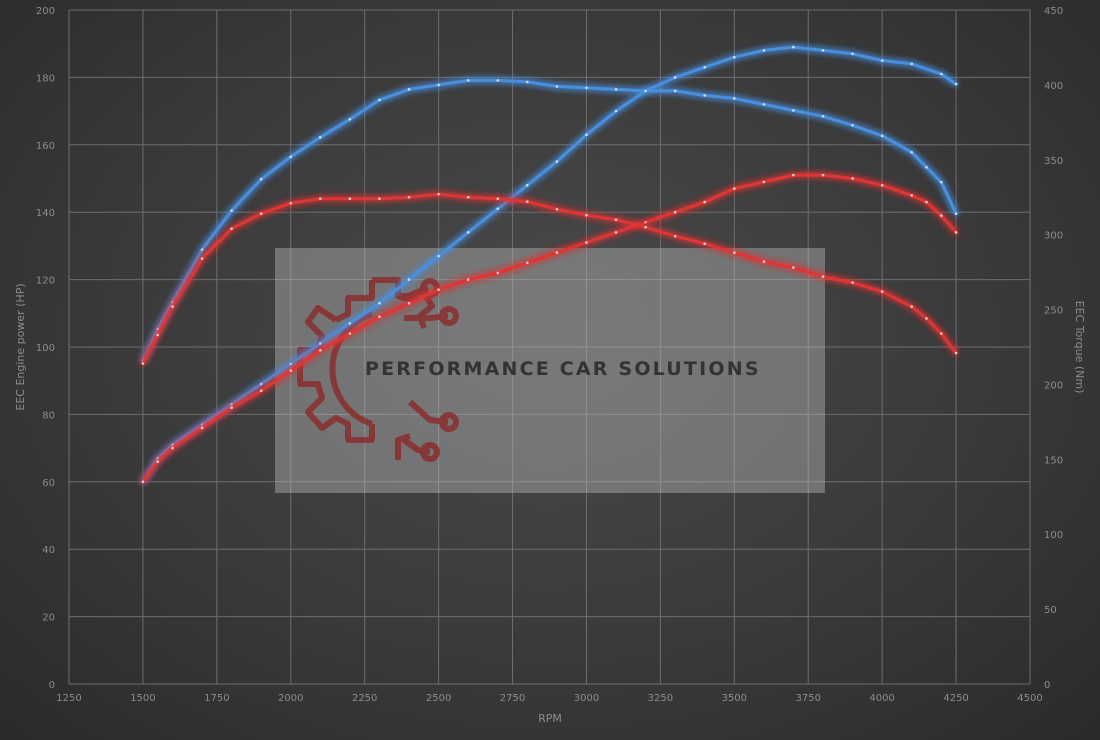 The height and width of the screenshot is (740, 1100). I want to click on x-tick-label: 4500, so click(1029, 698).